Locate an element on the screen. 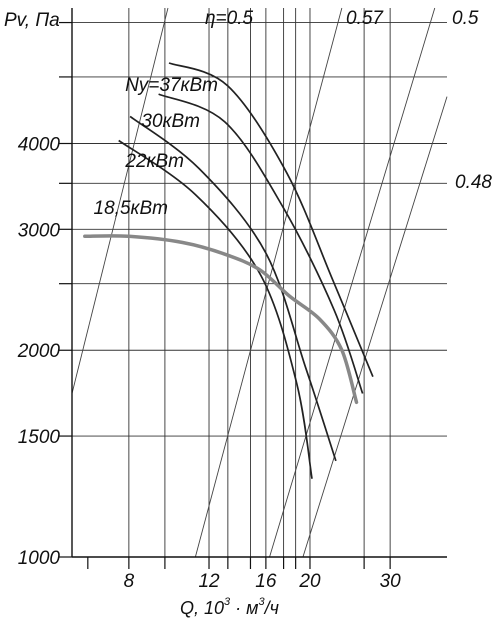 Image resolution: width=499 pixels, height=624 pixels. efficiency-label: 0.57 is located at coordinates (365, 18).